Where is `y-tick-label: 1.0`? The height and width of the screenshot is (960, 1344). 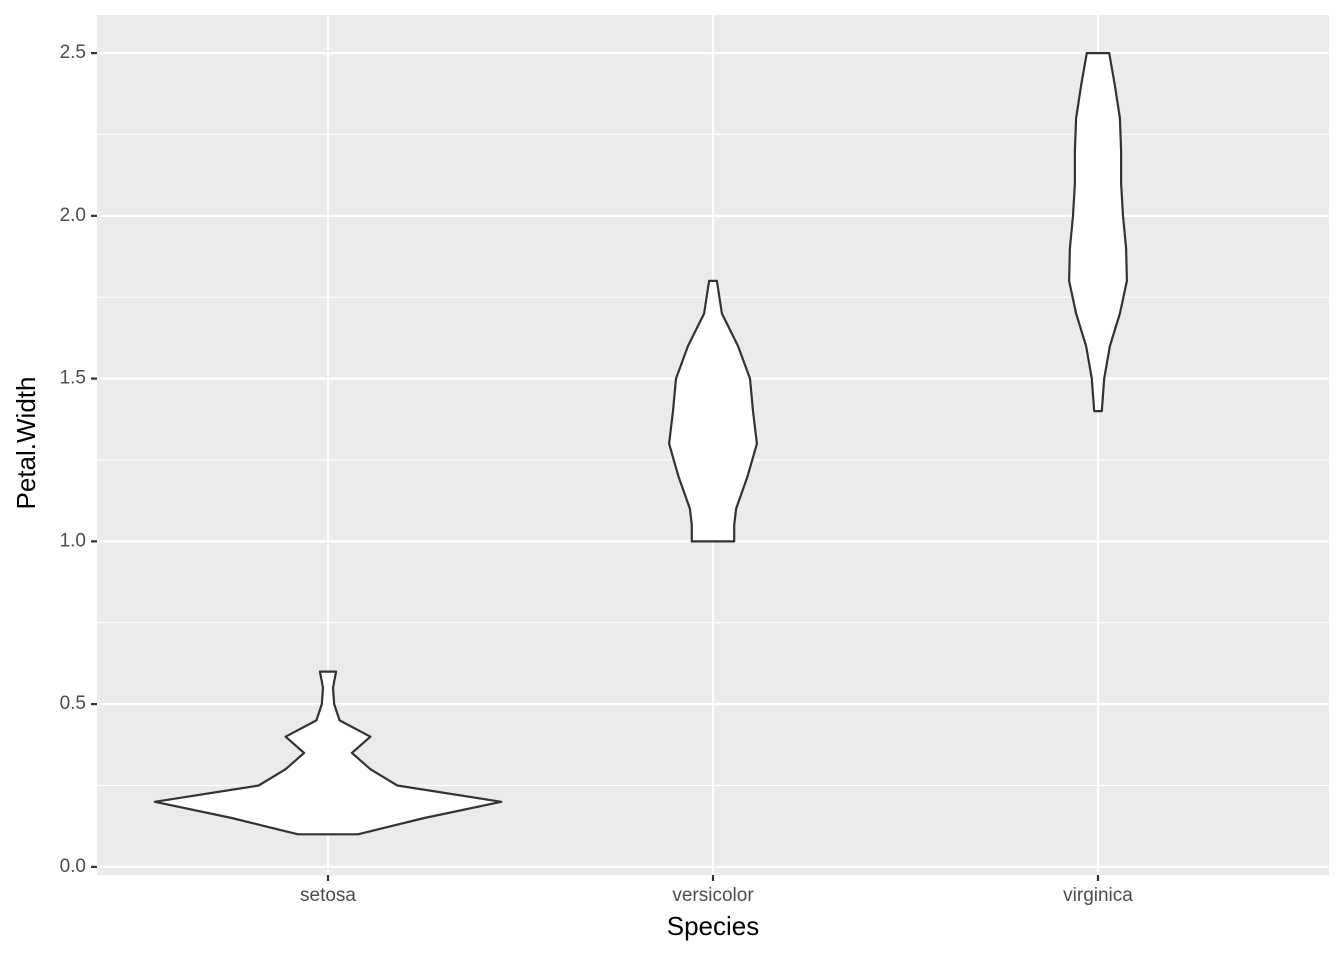 y-tick-label: 1.0 is located at coordinates (73, 540).